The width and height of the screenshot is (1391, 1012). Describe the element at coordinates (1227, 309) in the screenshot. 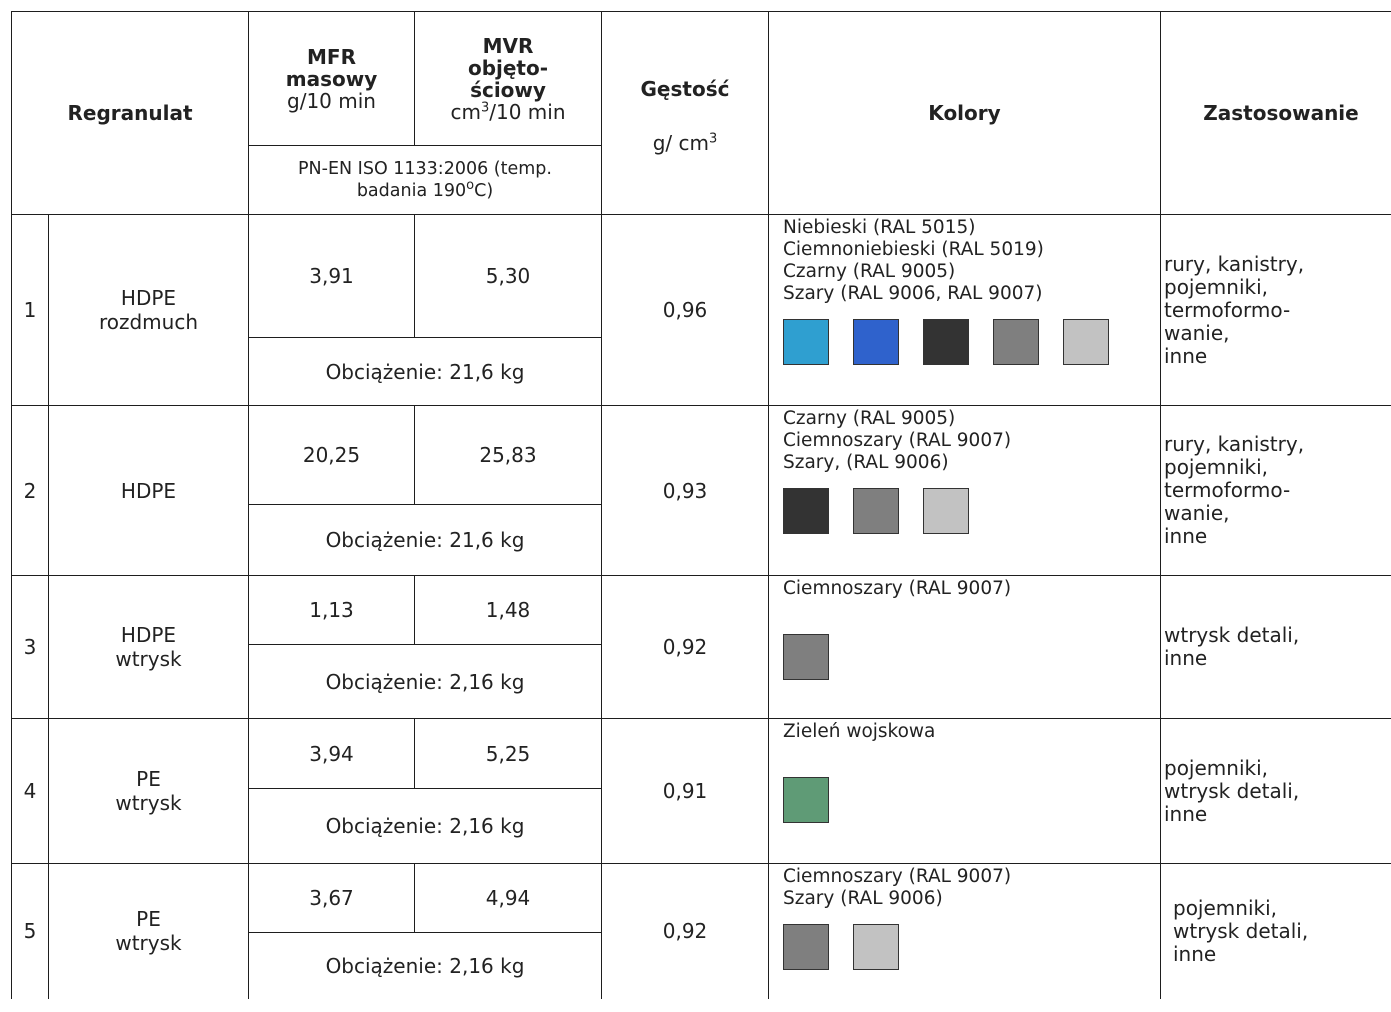

I see `usage-line: termoformo-` at that location.